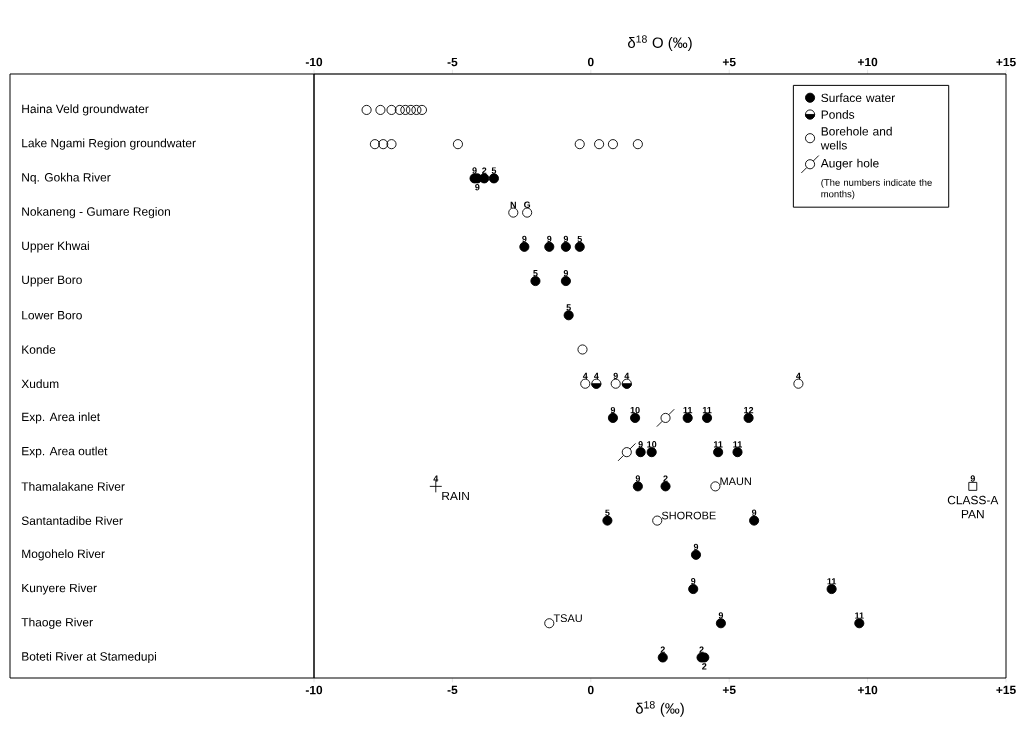 The image size is (1019, 743). Describe the element at coordinates (513, 204) in the screenshot. I see `annotation: N` at that location.